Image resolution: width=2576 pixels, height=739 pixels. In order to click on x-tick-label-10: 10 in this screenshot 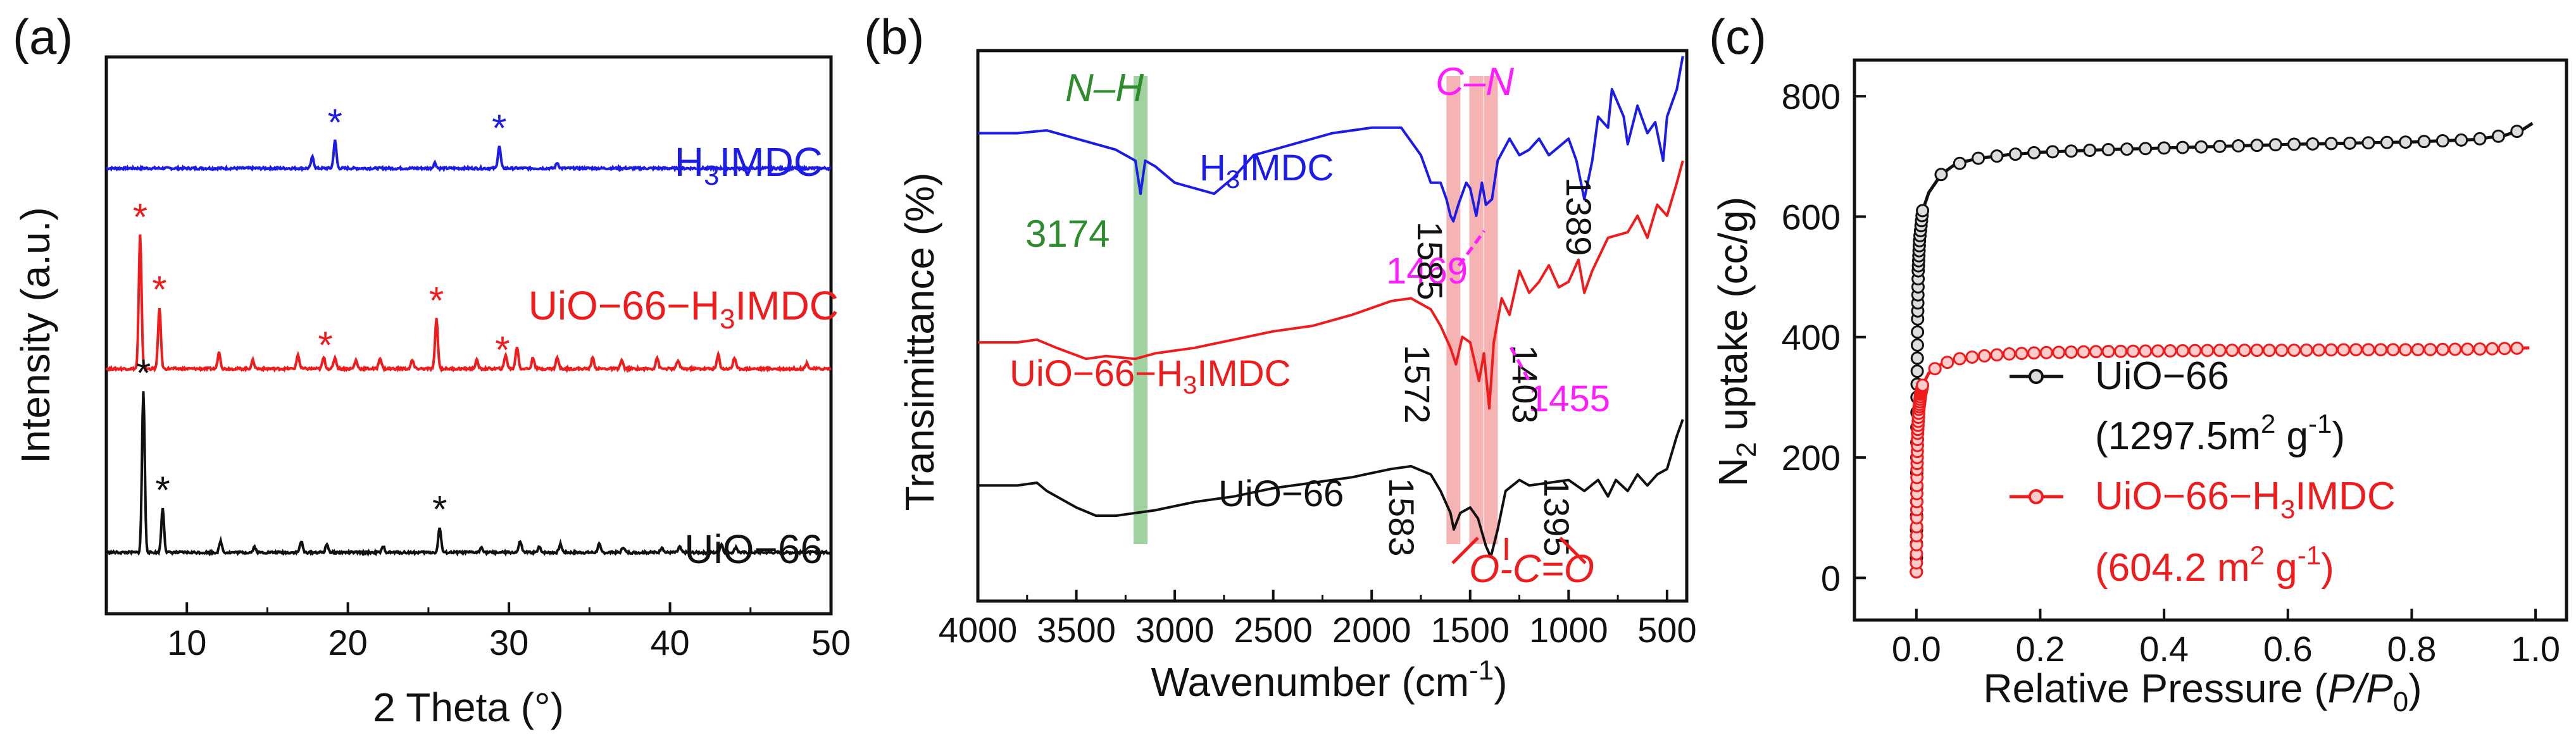, I will do `click(186, 642)`.